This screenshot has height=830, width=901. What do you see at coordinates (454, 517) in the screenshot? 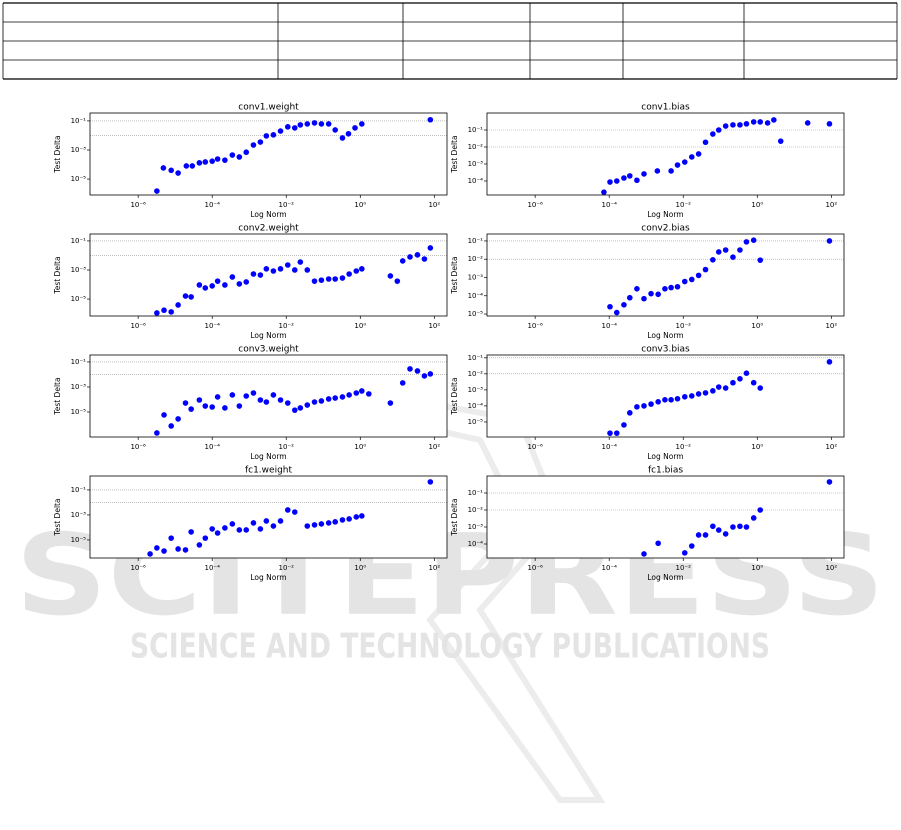
I see `y-axis-label: Test Delta` at bounding box center [454, 517].